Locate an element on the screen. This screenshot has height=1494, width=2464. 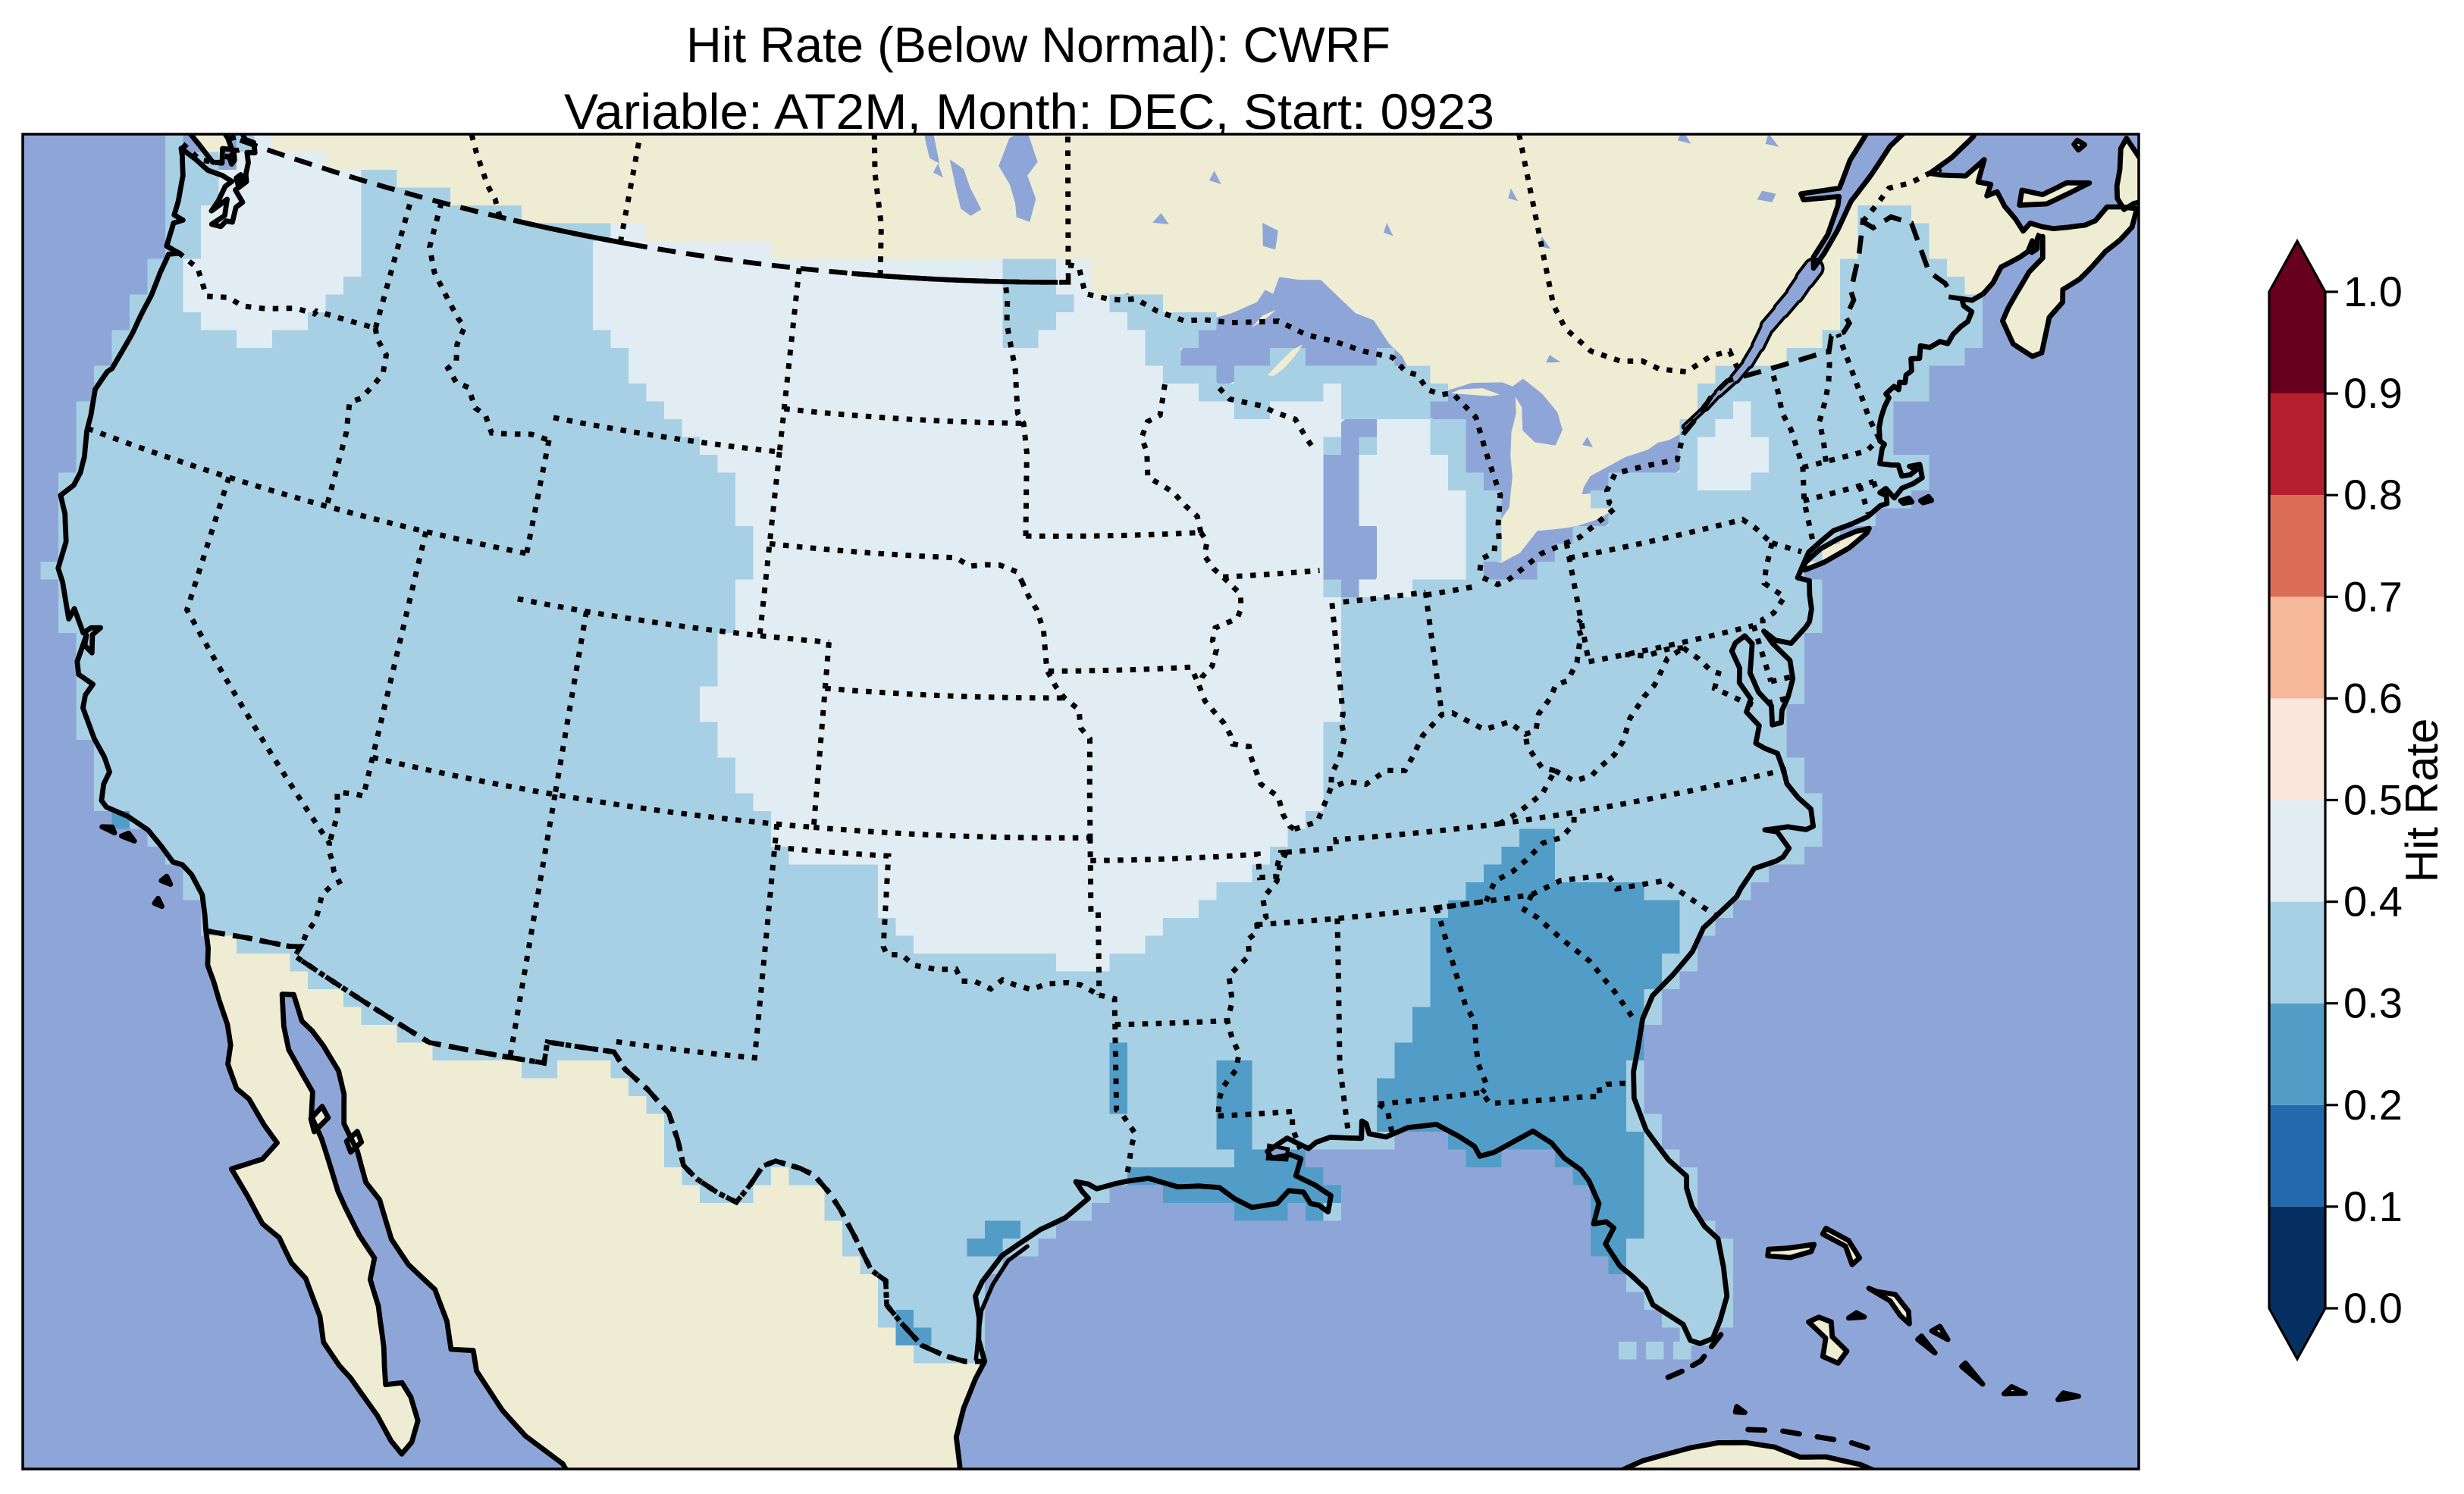
svg-text: 0.3 is located at coordinates (2373, 1003).